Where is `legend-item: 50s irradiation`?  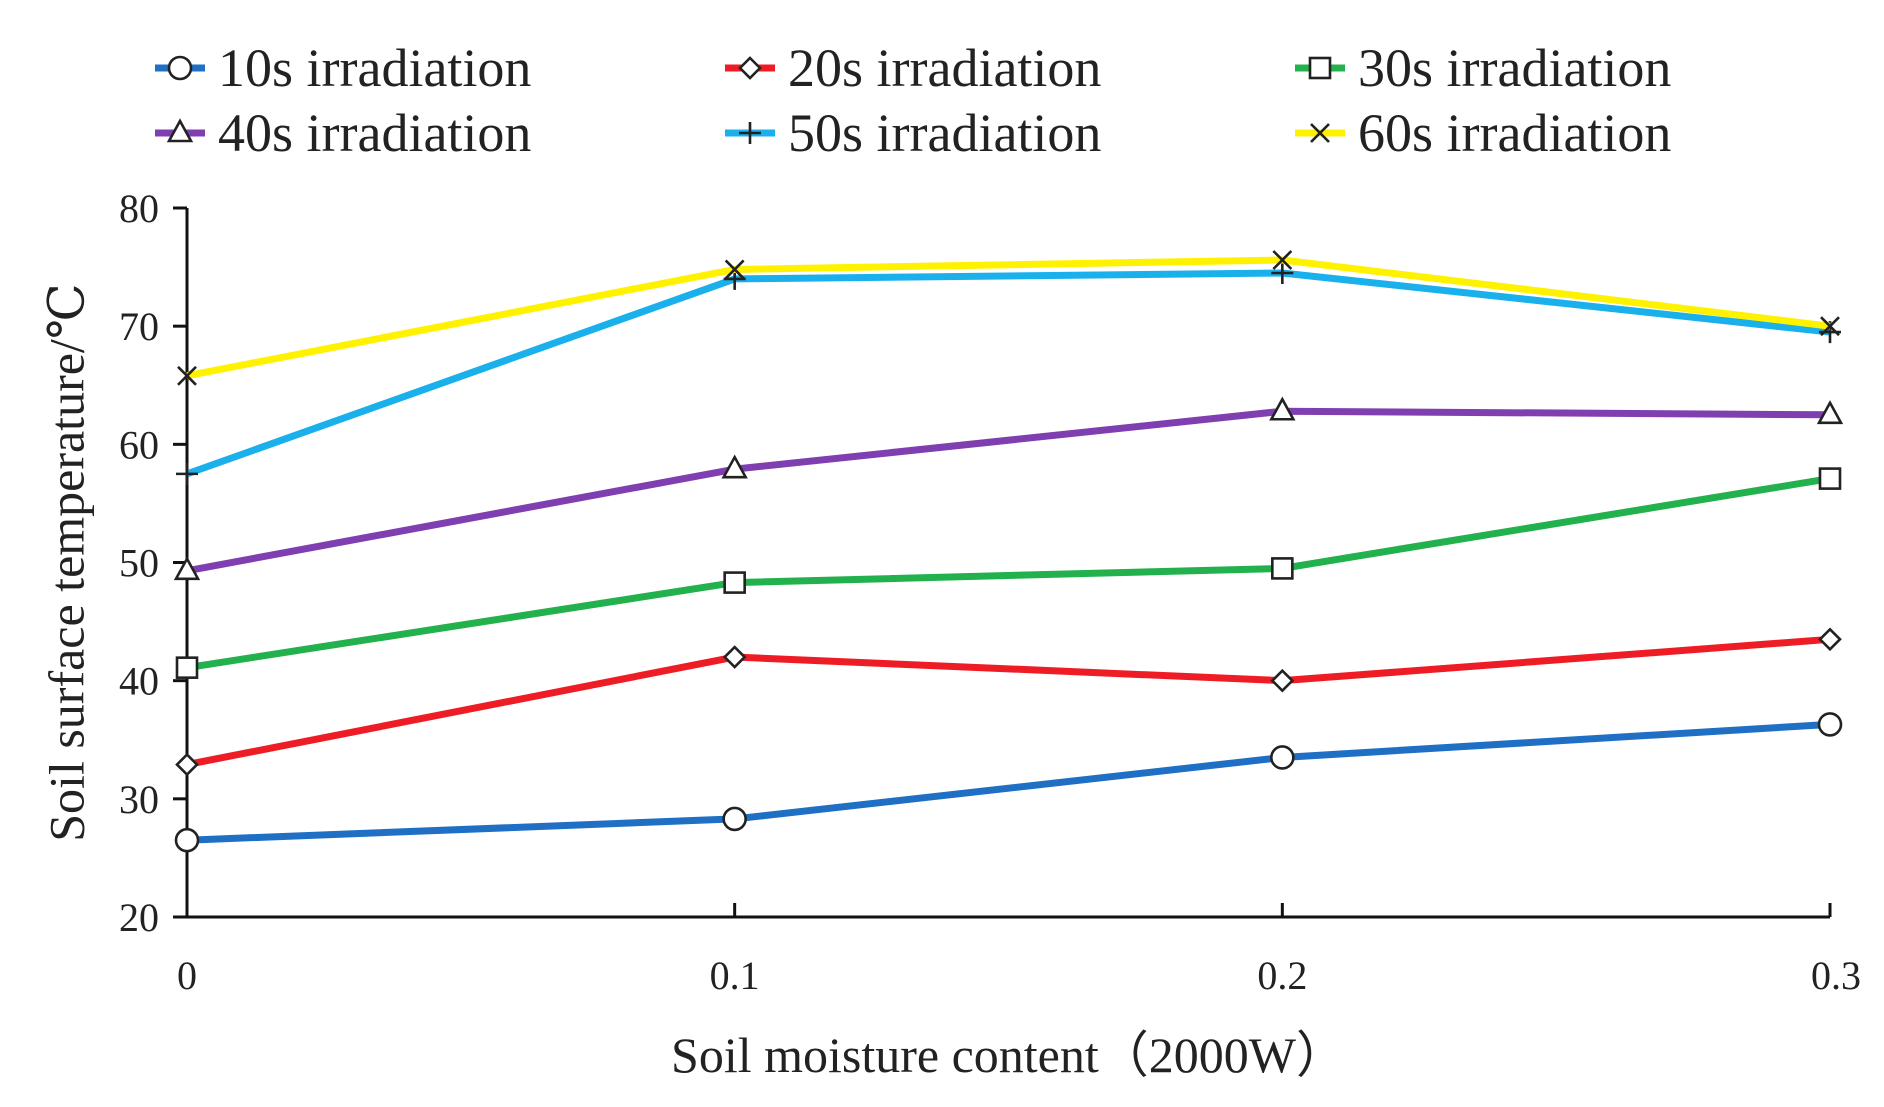
legend-item: 50s irradiation is located at coordinates (913, 133).